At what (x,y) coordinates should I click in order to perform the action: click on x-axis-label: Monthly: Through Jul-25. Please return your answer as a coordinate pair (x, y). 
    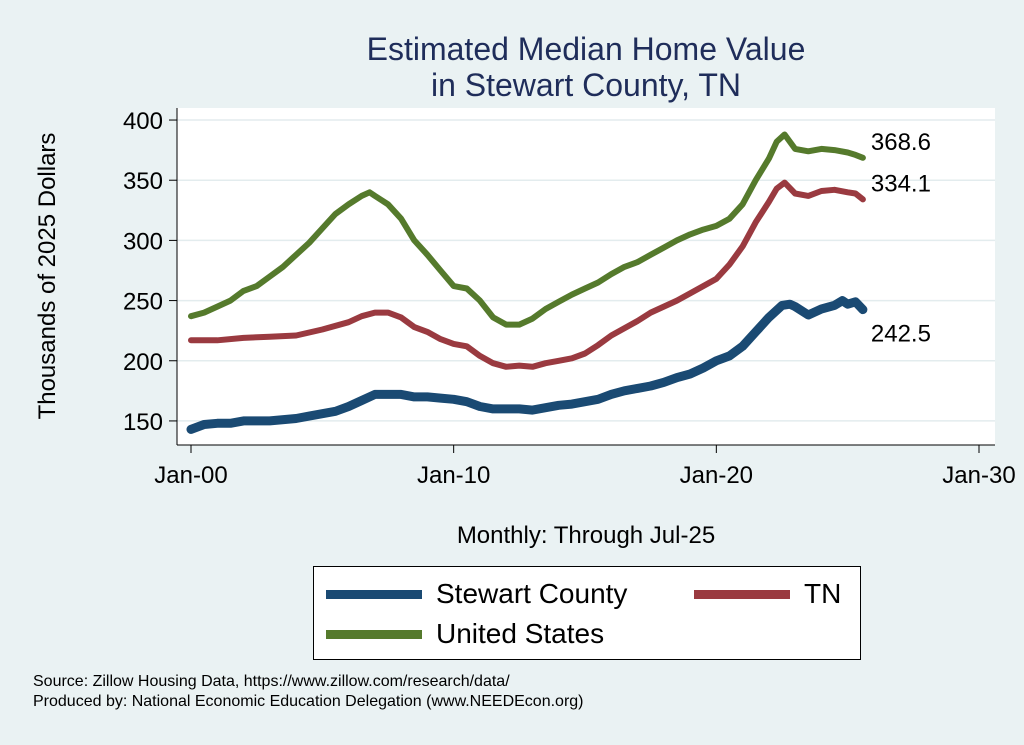
    Looking at the image, I should click on (586, 535).